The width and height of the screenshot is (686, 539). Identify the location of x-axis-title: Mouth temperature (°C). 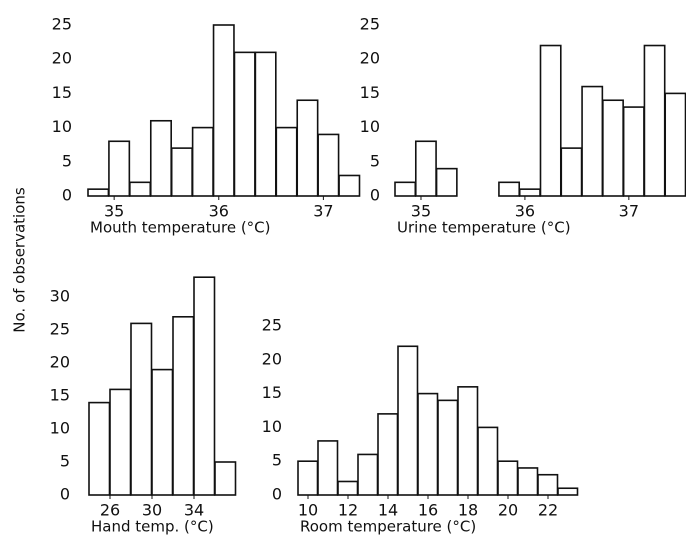
(180, 228).